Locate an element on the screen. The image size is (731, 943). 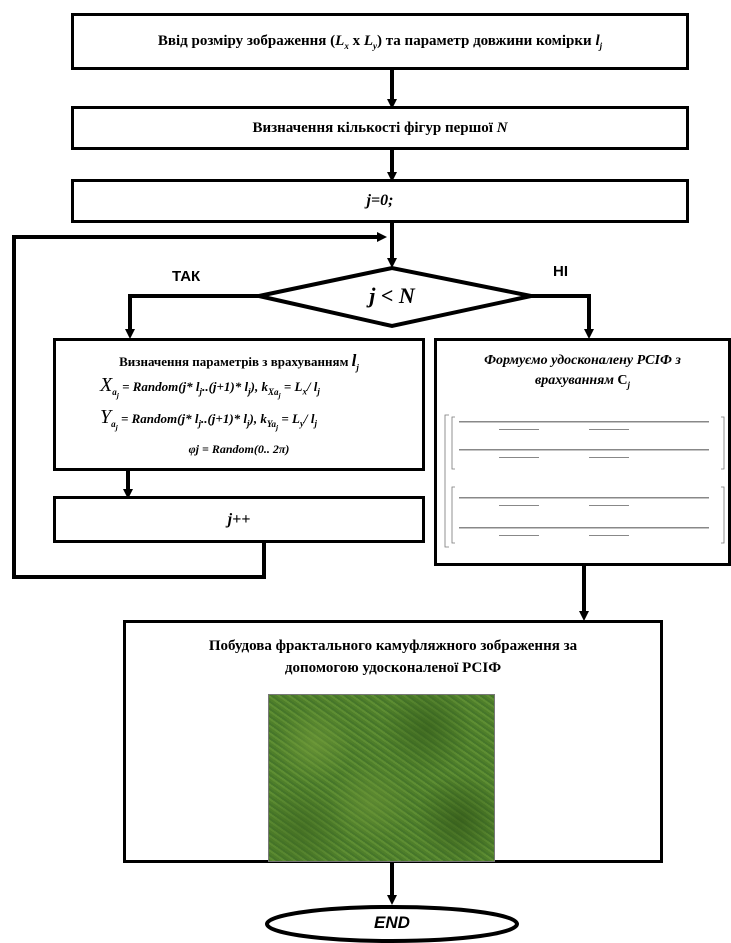
count-step-text: Визначення кількості фігур першої N is located at coordinates (380, 127).